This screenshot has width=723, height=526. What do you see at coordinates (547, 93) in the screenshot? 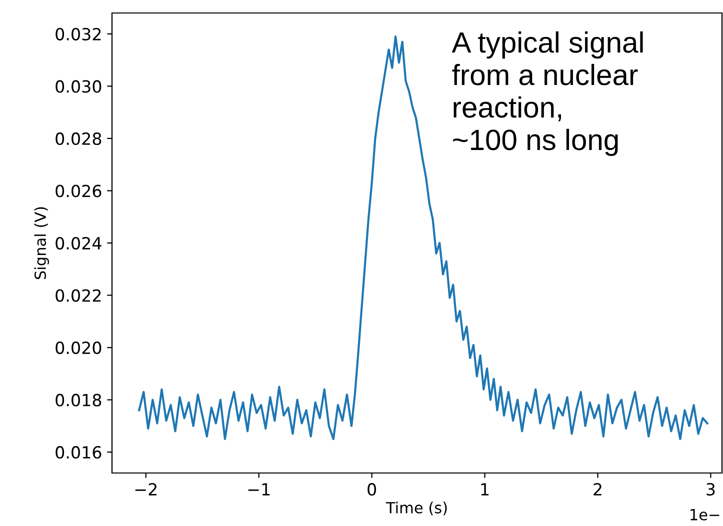
I see `annotation: A typical signal from a nuclear reaction, ~100 ns long` at bounding box center [547, 93].